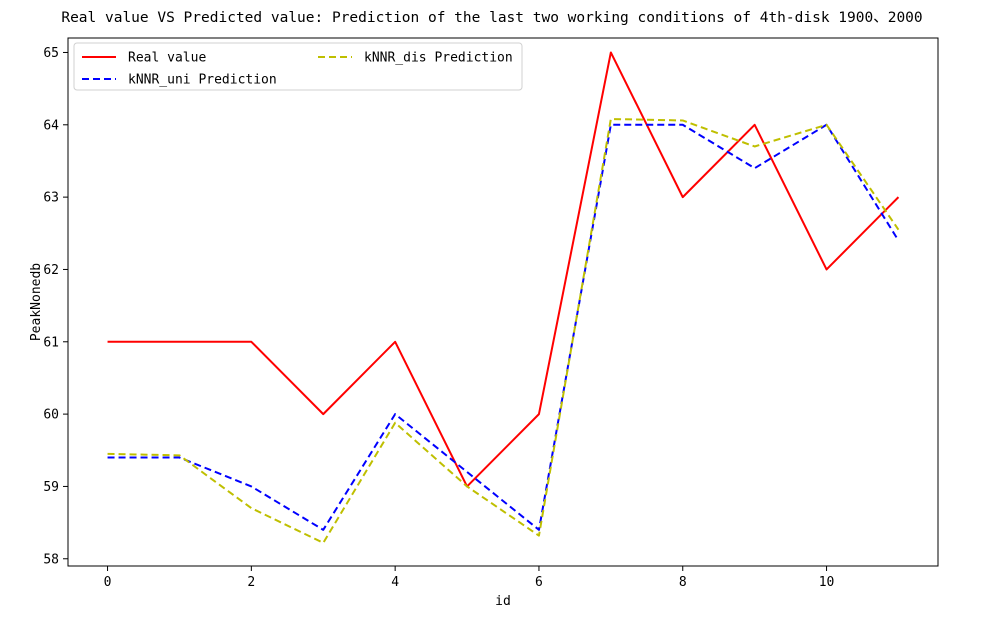  What do you see at coordinates (51, 125) in the screenshot?
I see `y-tick-label: 64` at bounding box center [51, 125].